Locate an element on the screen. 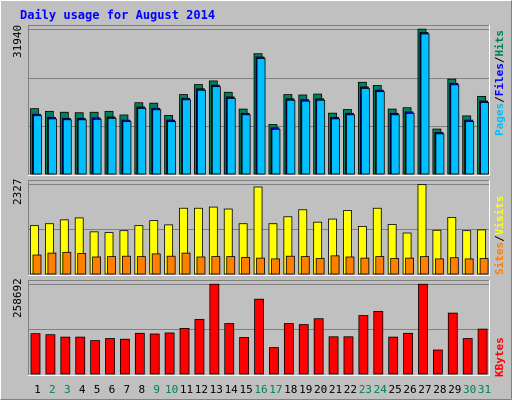 This screenshot has width=512, height=400. day-label-28: 28 is located at coordinates (439, 389).